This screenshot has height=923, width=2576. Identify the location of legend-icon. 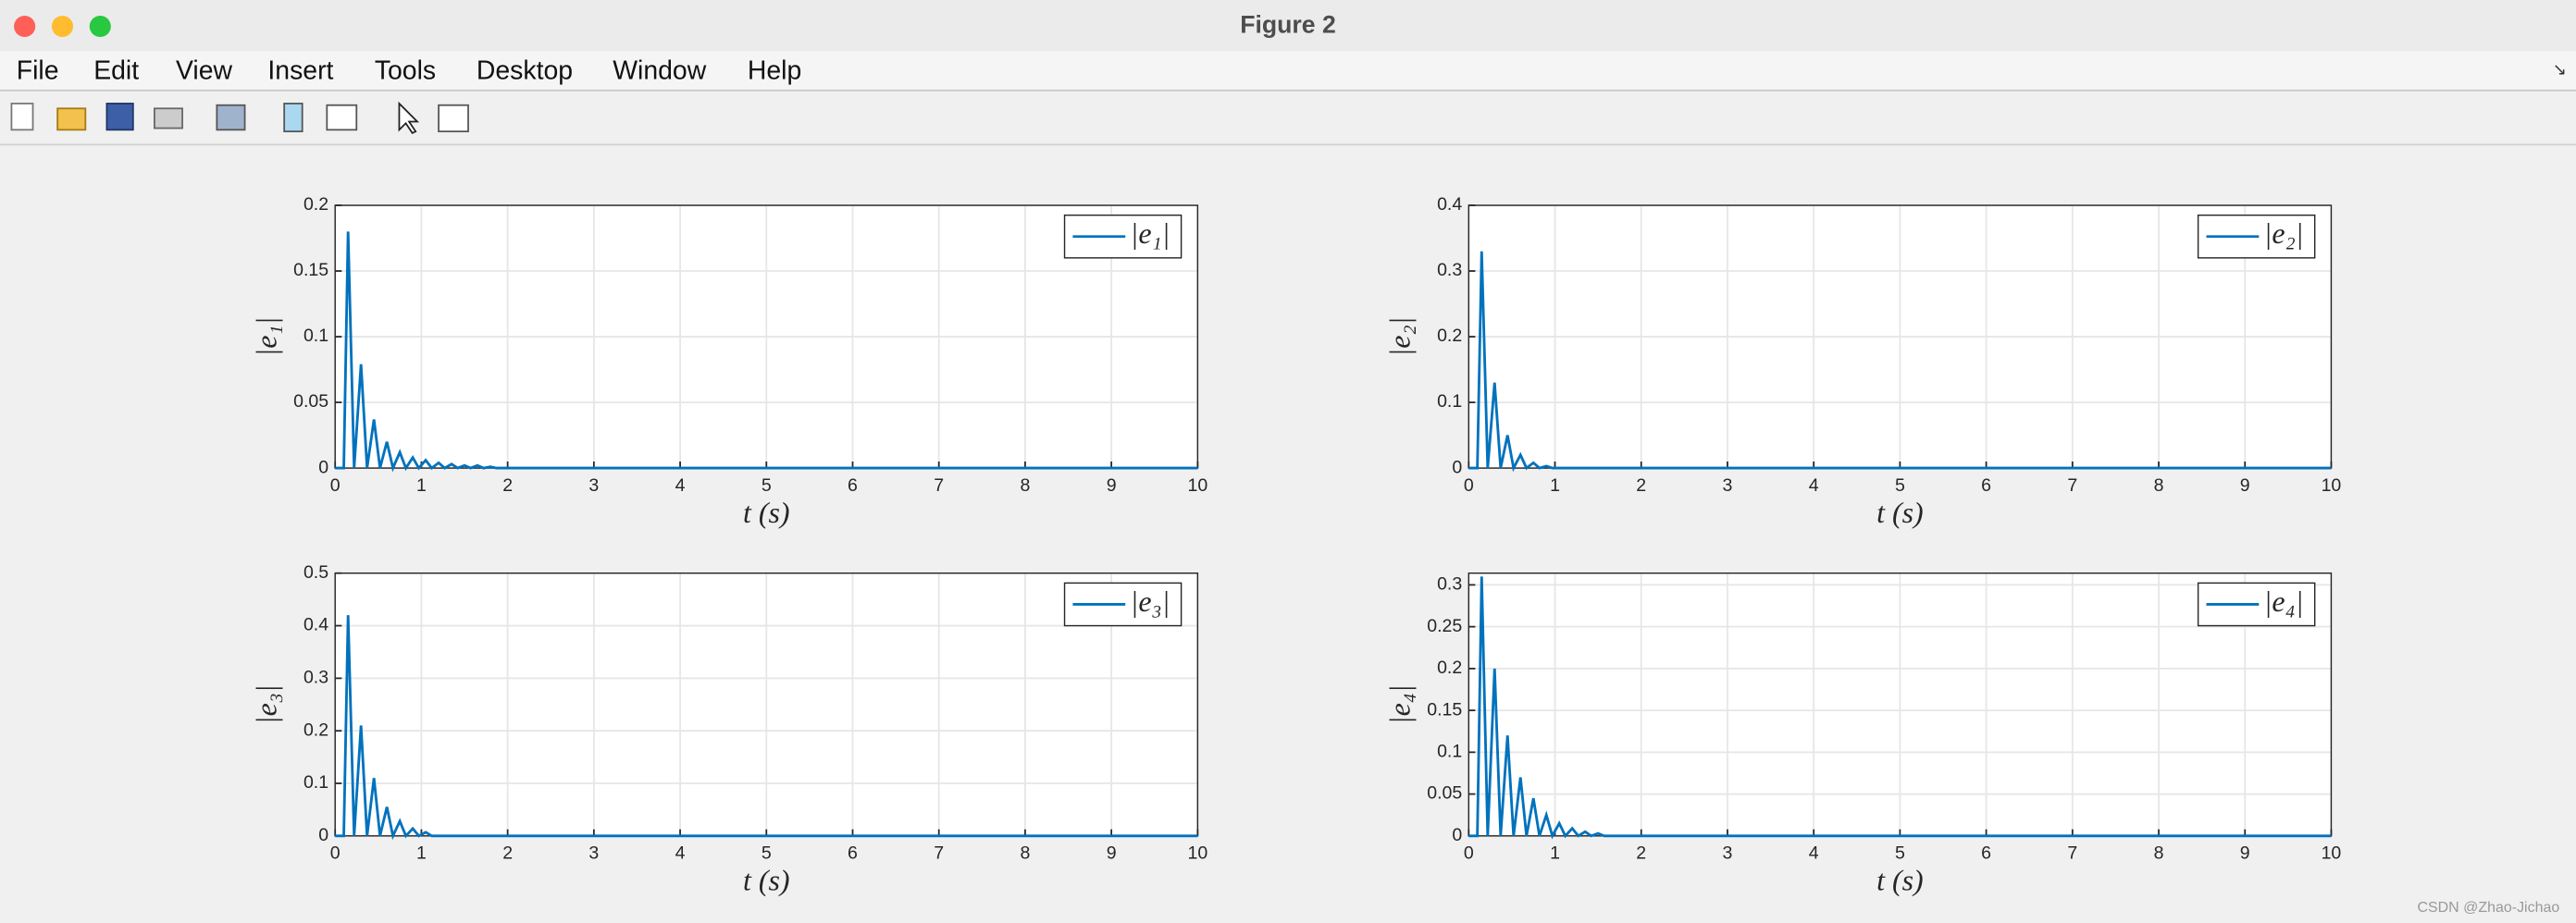
(342, 117).